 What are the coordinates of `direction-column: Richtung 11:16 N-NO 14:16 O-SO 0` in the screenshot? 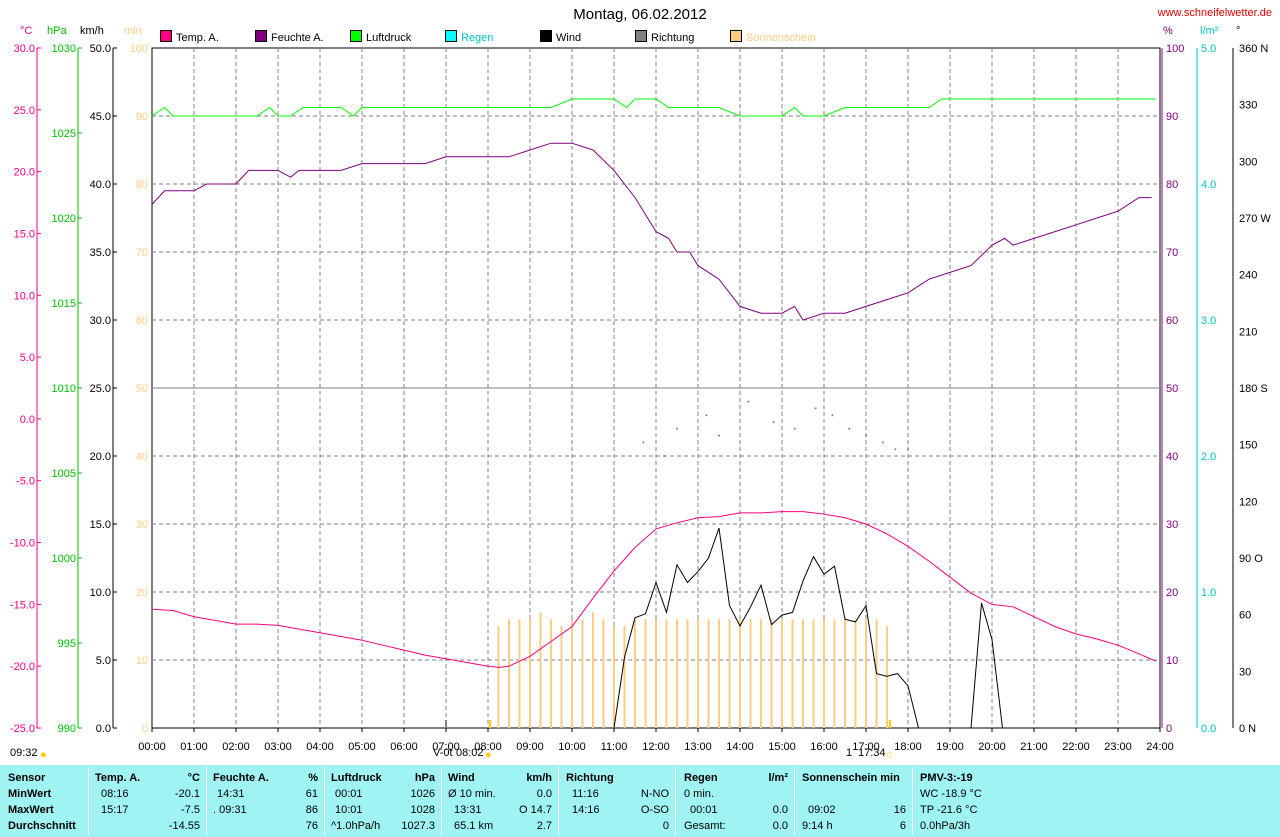 It's located at (617, 801).